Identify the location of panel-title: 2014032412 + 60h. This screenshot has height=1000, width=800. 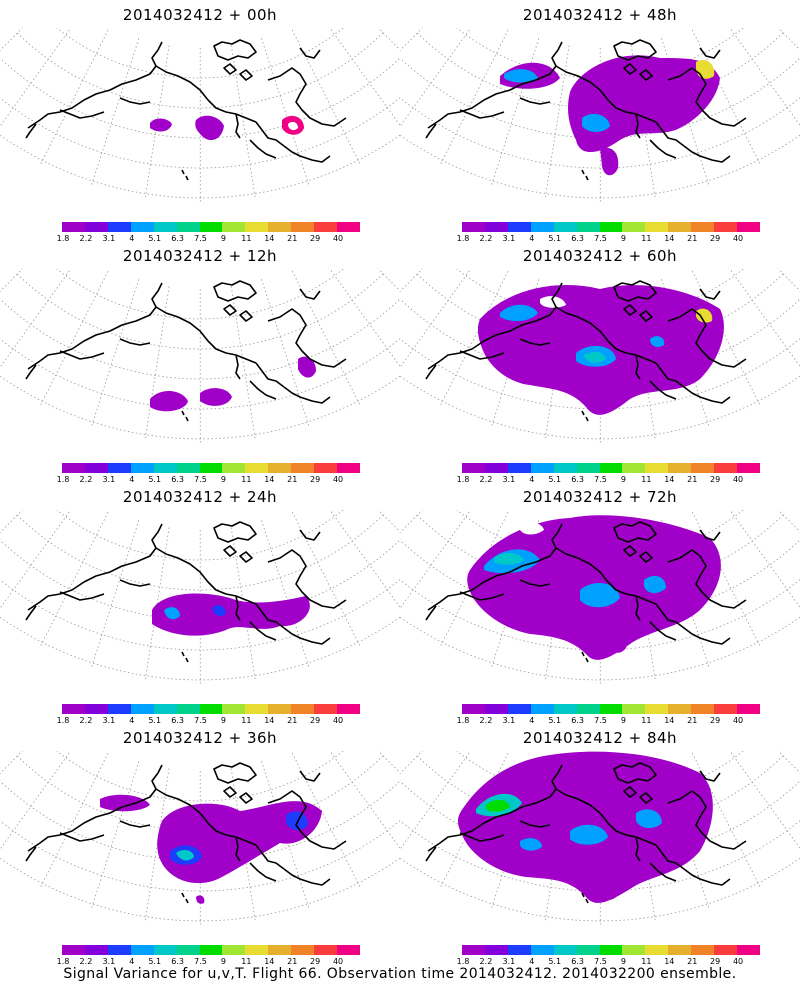
(600, 256).